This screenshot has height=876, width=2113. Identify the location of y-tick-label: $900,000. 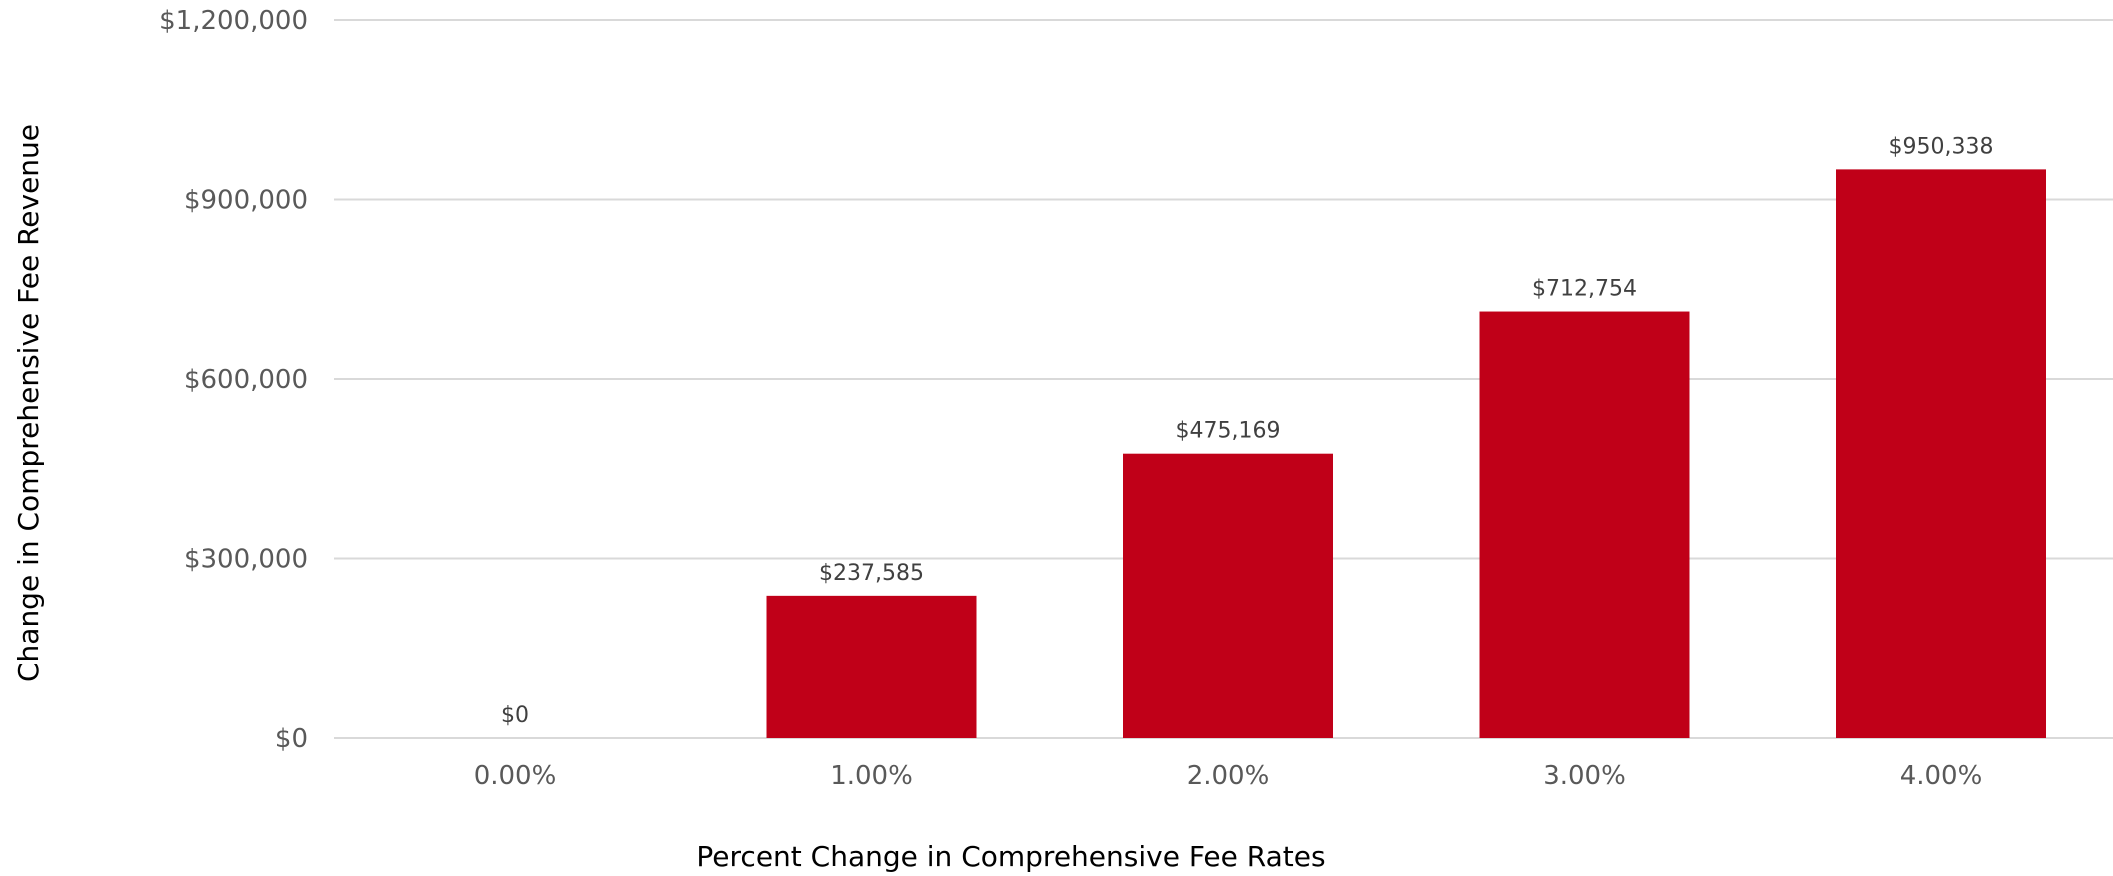
(246, 201).